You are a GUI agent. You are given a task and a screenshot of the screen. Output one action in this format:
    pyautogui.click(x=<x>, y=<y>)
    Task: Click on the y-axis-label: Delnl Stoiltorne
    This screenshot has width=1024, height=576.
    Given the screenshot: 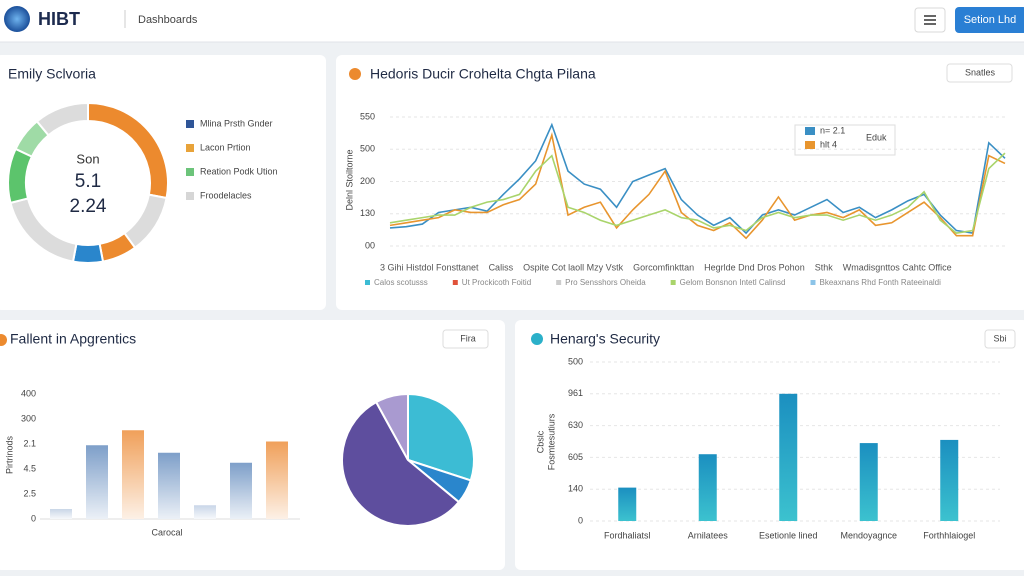 What is the action you would take?
    pyautogui.click(x=349, y=179)
    